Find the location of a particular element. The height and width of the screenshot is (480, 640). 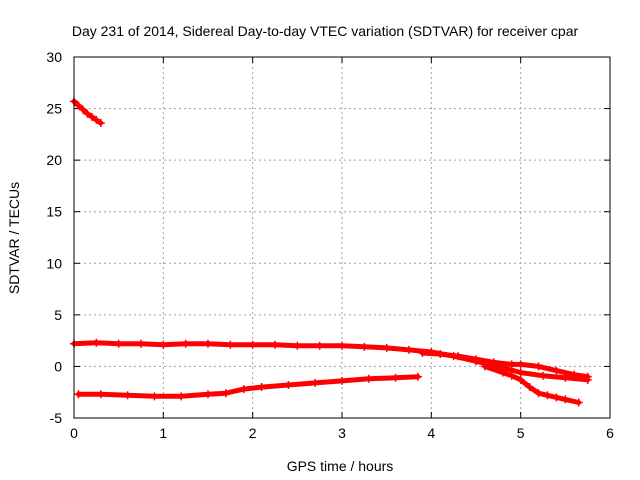

x-tick-label: 2 is located at coordinates (253, 433).